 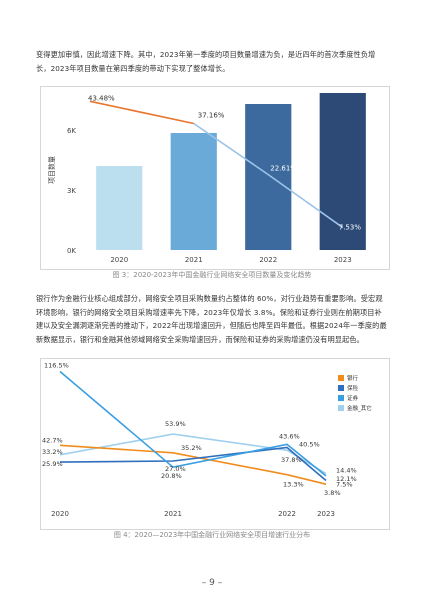 I want to click on chart2-legend-label: 证券, so click(x=353, y=398).